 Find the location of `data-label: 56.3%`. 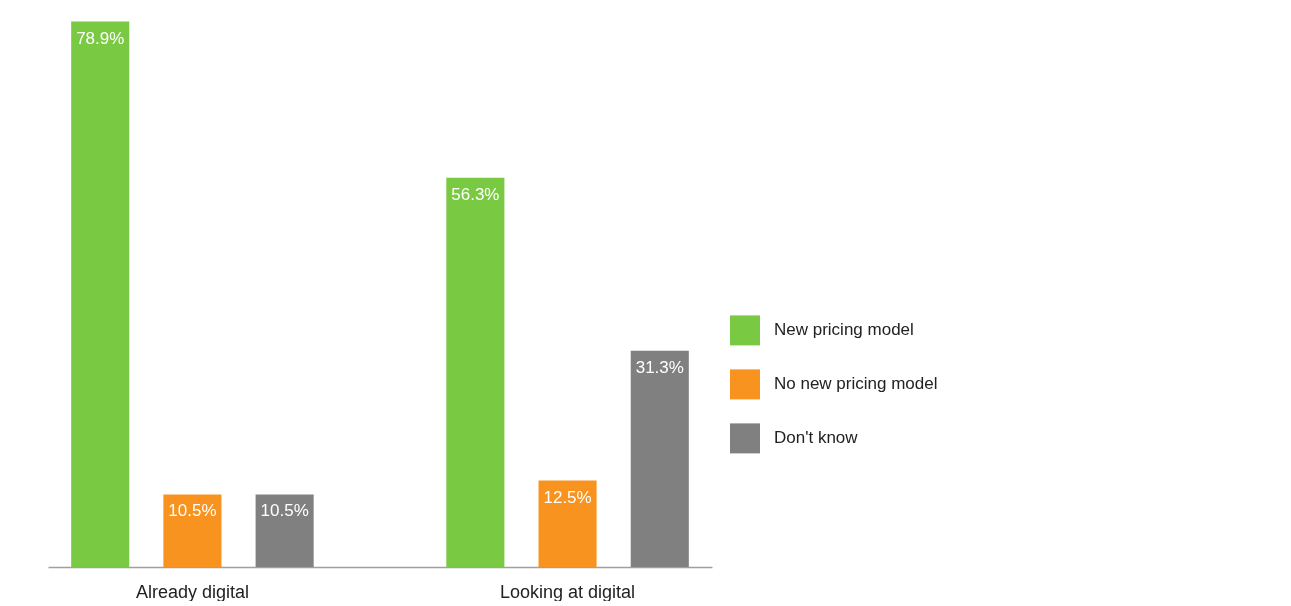

data-label: 56.3% is located at coordinates (475, 194).